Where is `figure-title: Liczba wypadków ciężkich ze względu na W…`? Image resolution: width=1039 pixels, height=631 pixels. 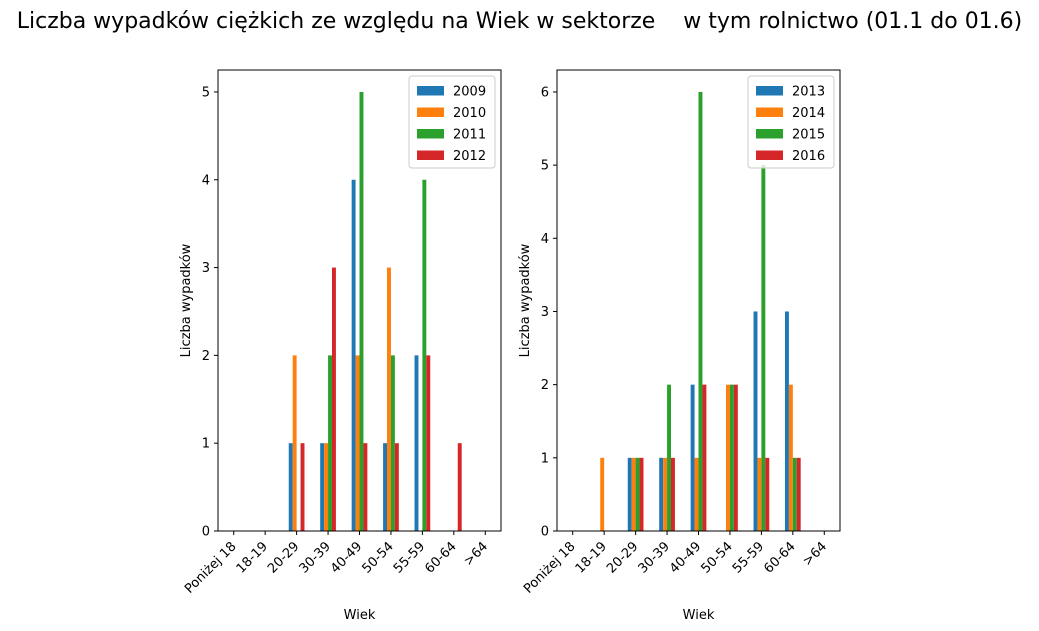
figure-title: Liczba wypadków ciężkich ze względu na W… is located at coordinates (519, 21).